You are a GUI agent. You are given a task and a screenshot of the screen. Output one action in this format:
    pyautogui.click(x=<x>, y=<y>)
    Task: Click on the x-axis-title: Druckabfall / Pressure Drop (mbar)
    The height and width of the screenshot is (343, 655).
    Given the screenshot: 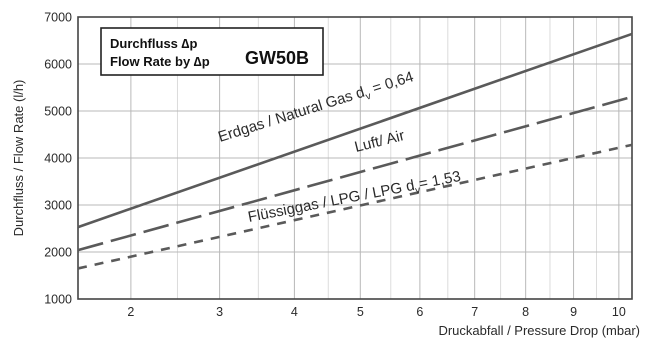 What is the action you would take?
    pyautogui.click(x=539, y=330)
    